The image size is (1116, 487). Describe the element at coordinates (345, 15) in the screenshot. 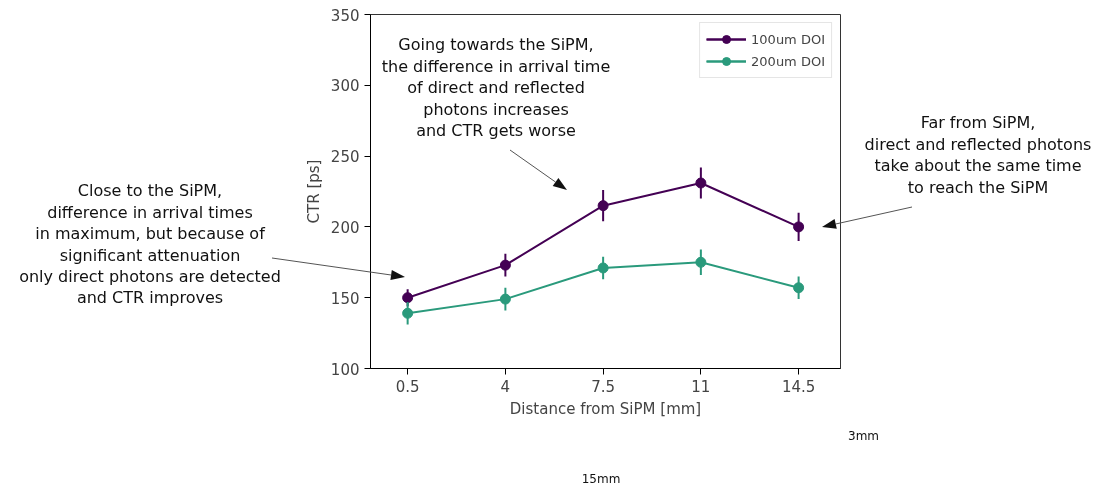

I see `y-tick-label: 350` at that location.